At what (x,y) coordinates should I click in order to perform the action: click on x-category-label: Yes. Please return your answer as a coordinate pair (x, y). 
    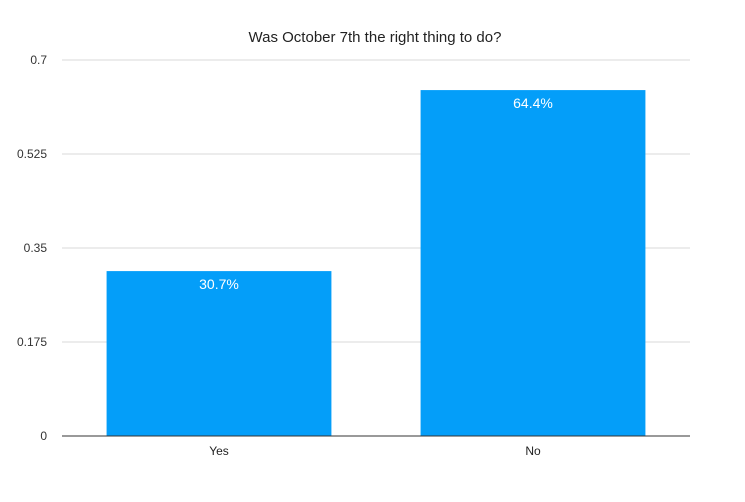
    Looking at the image, I should click on (219, 451).